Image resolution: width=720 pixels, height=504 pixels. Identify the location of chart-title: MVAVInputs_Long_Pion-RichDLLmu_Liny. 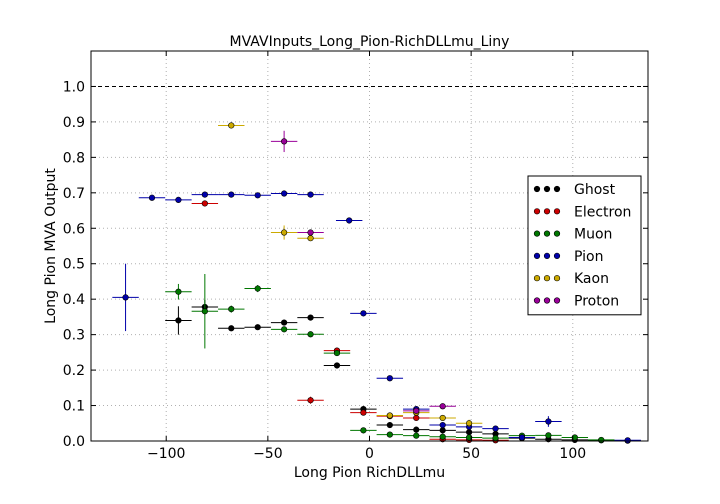
(370, 42).